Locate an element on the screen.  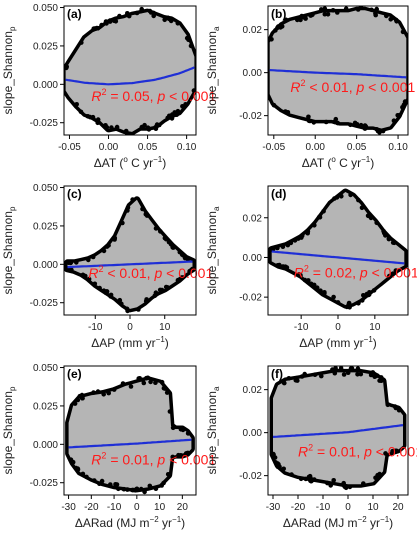
panel-label: (d) is located at coordinates (278, 194).